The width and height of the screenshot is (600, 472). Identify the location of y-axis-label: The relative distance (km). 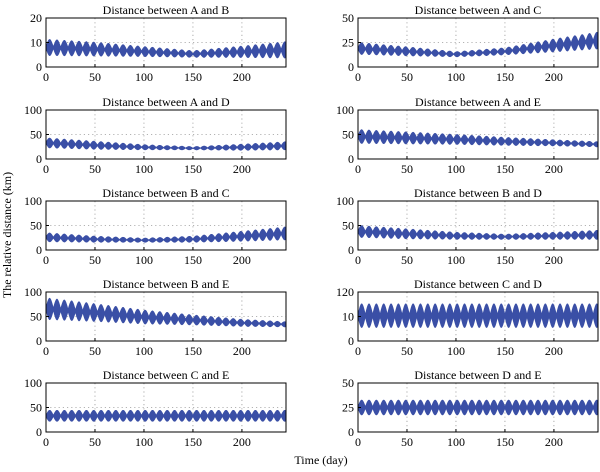
(7, 235).